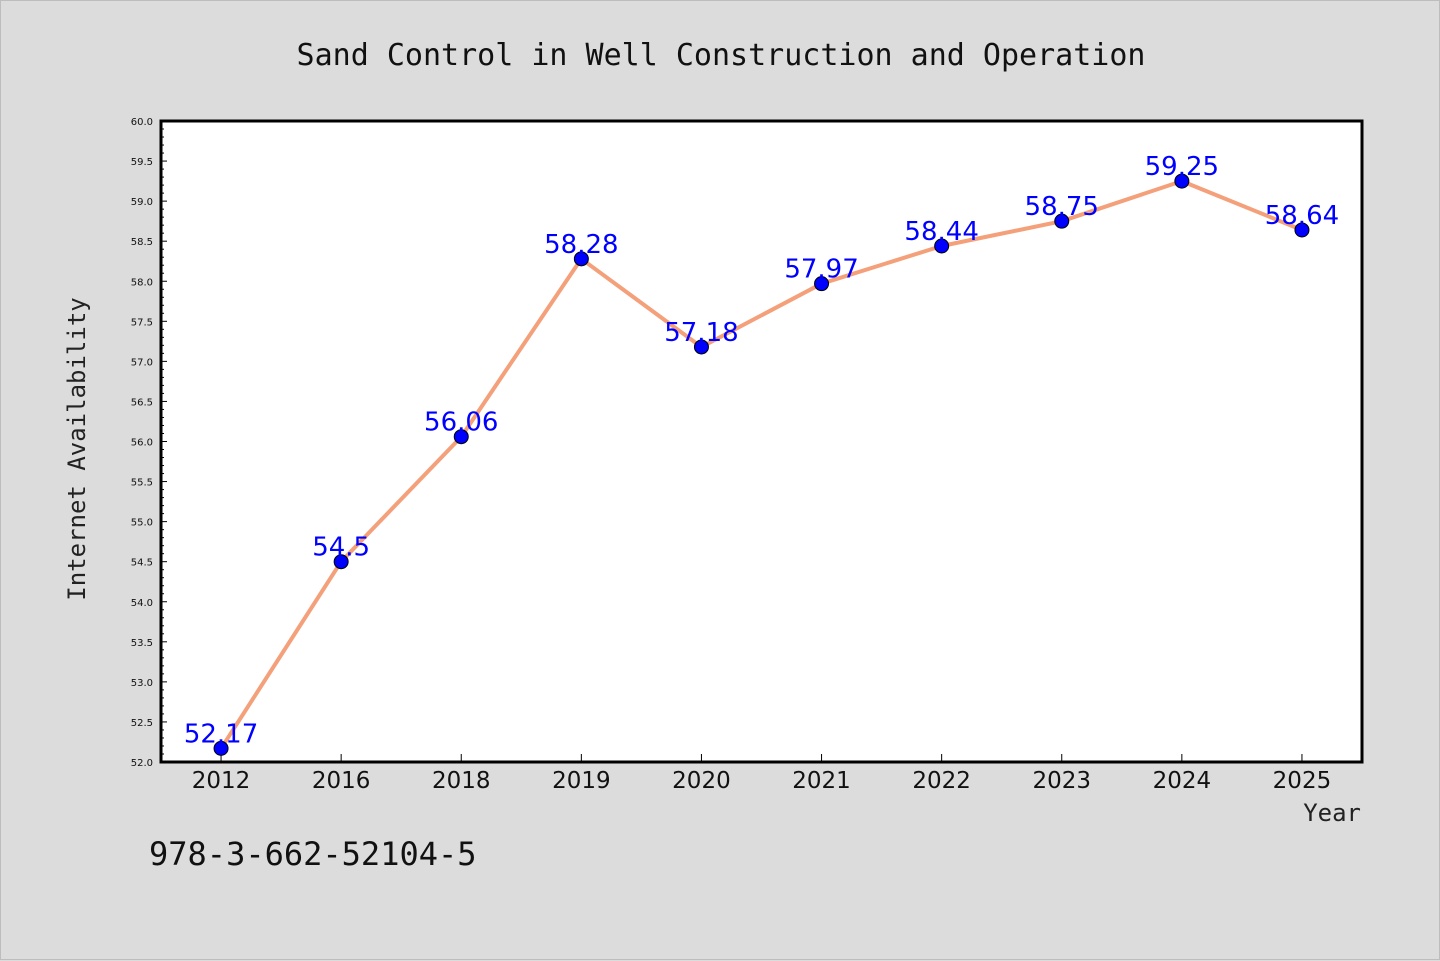 This screenshot has width=1440, height=961. I want to click on y-axis-label: Internet Availability, so click(77, 448).